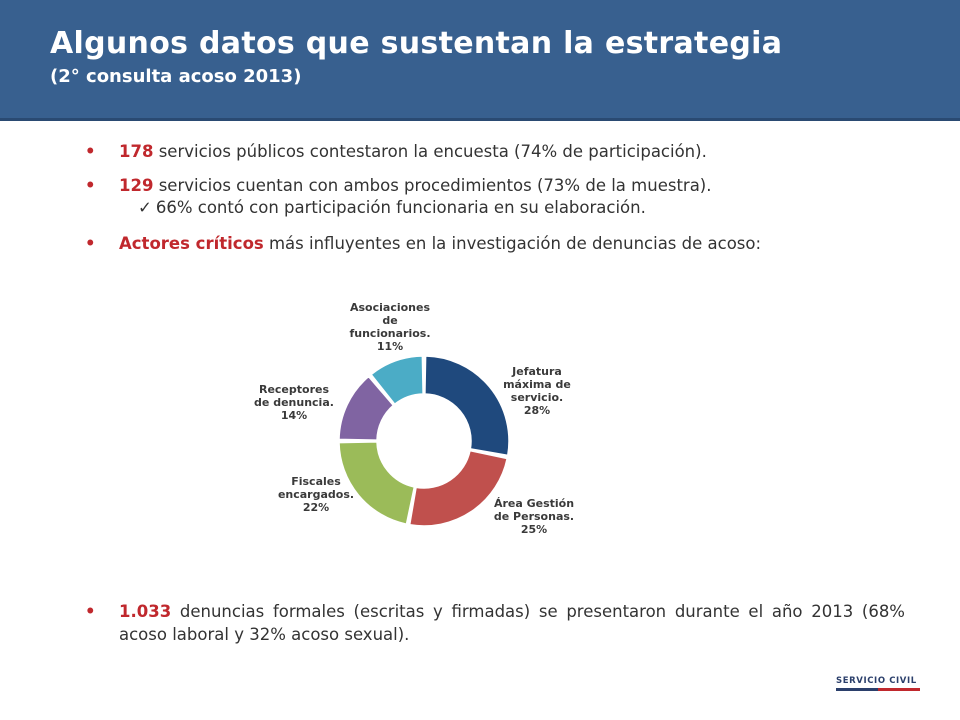 The image size is (960, 720). What do you see at coordinates (191, 243) in the screenshot?
I see `bullet-highlight: Actores críticos` at bounding box center [191, 243].